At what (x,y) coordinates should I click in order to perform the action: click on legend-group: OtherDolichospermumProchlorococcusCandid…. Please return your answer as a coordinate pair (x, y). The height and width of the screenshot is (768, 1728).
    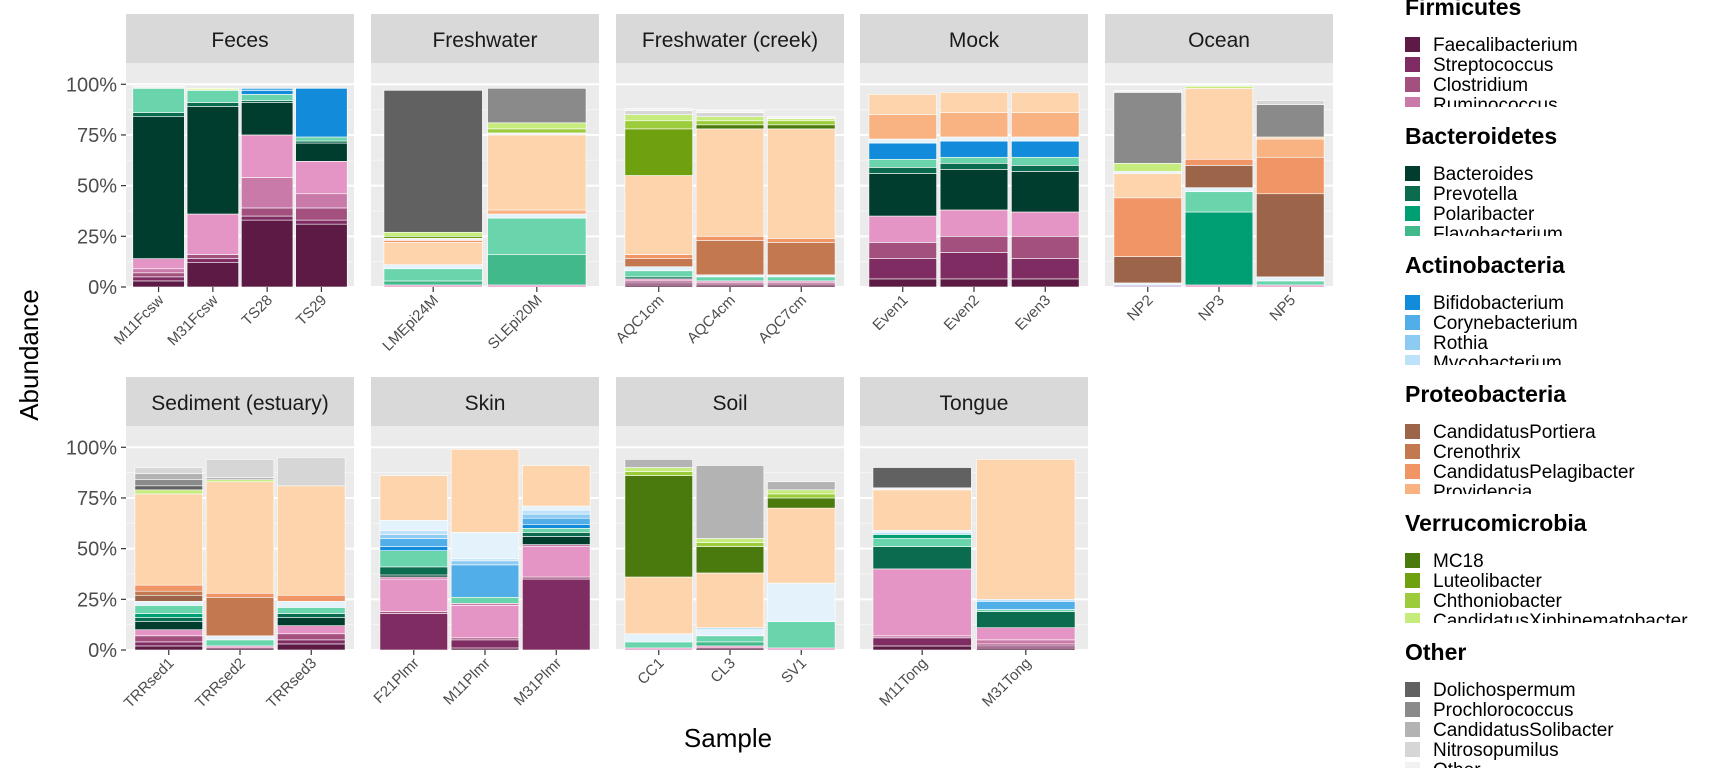
    Looking at the image, I should click on (1509, 703).